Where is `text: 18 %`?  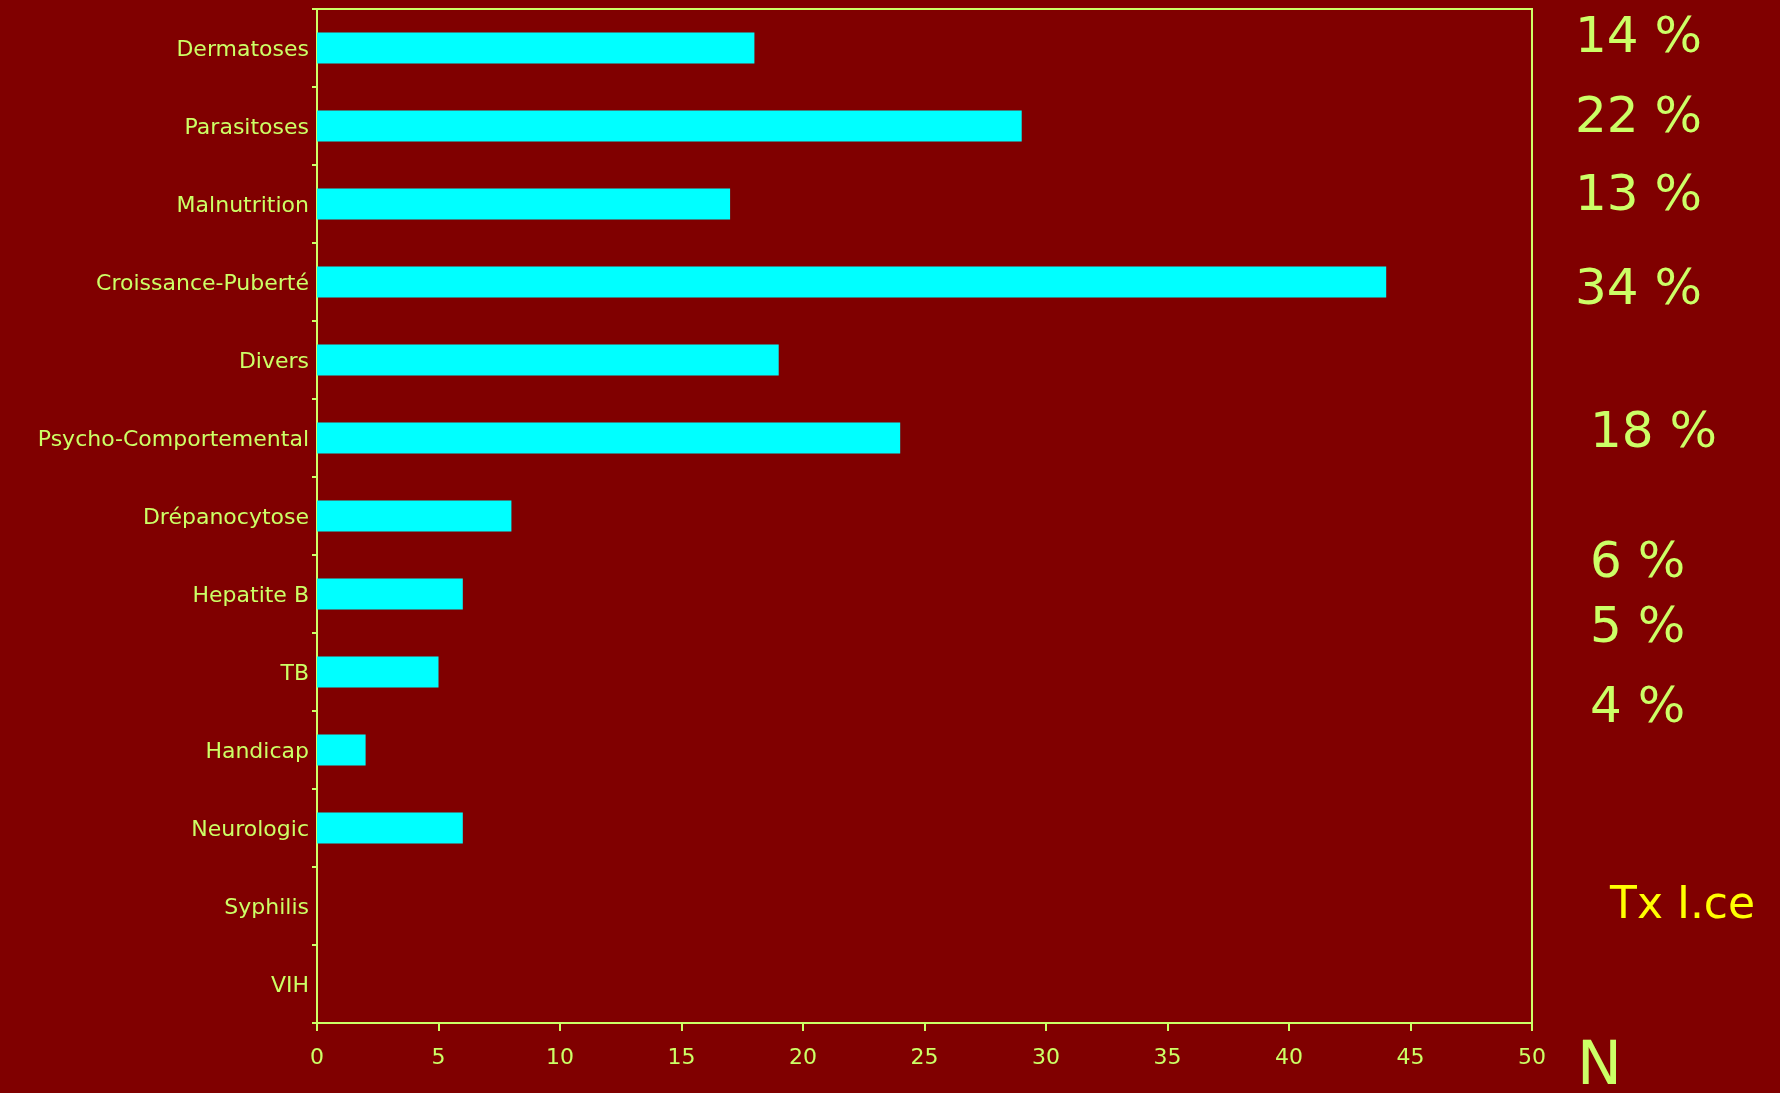
text: 18 % is located at coordinates (1654, 430).